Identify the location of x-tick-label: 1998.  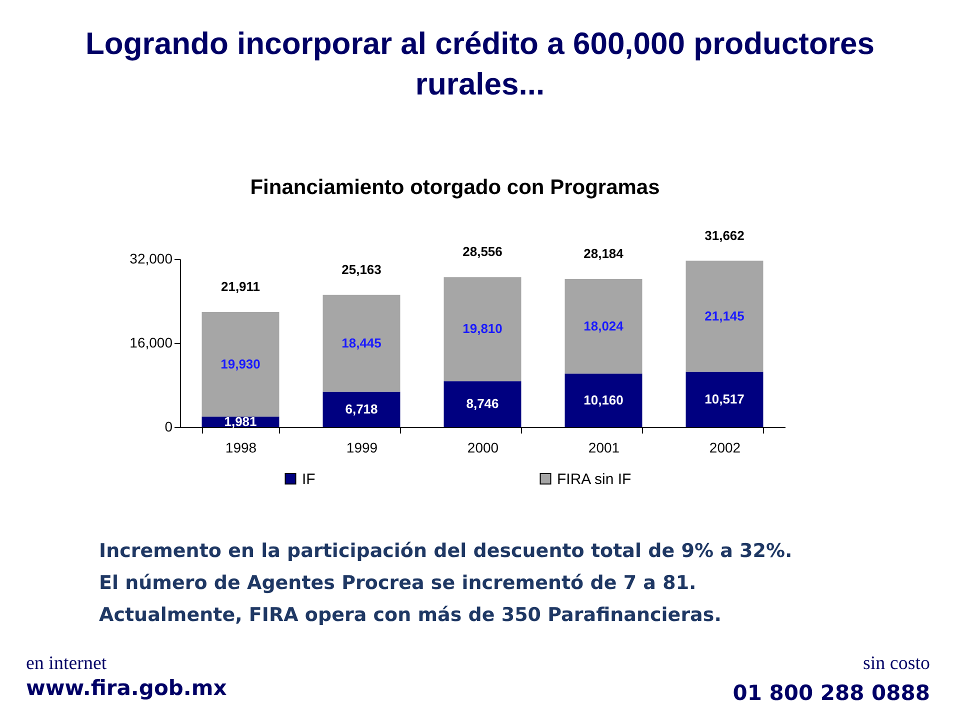
(241, 448).